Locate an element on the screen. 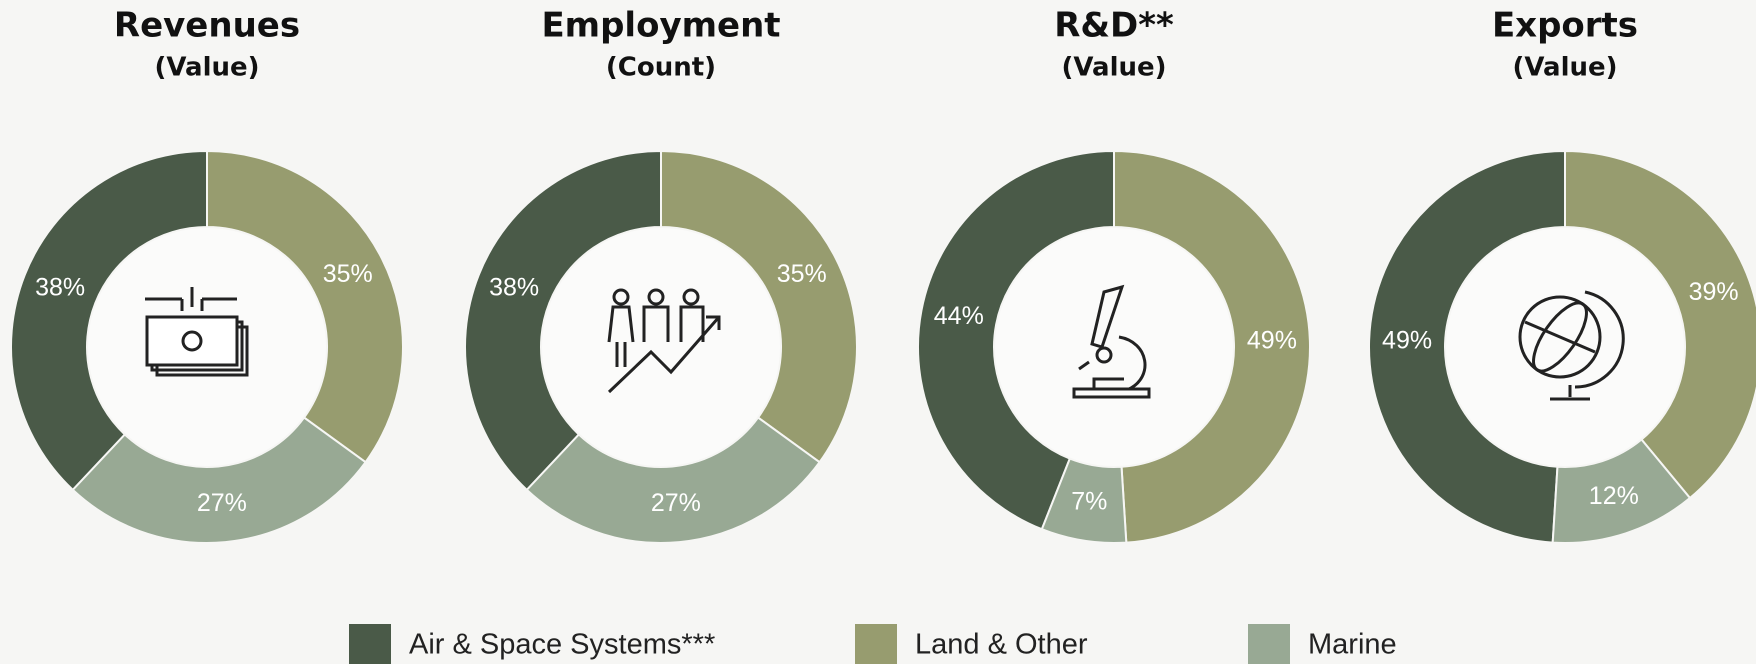 The image size is (1756, 664). legend-label: Marine is located at coordinates (1352, 645).